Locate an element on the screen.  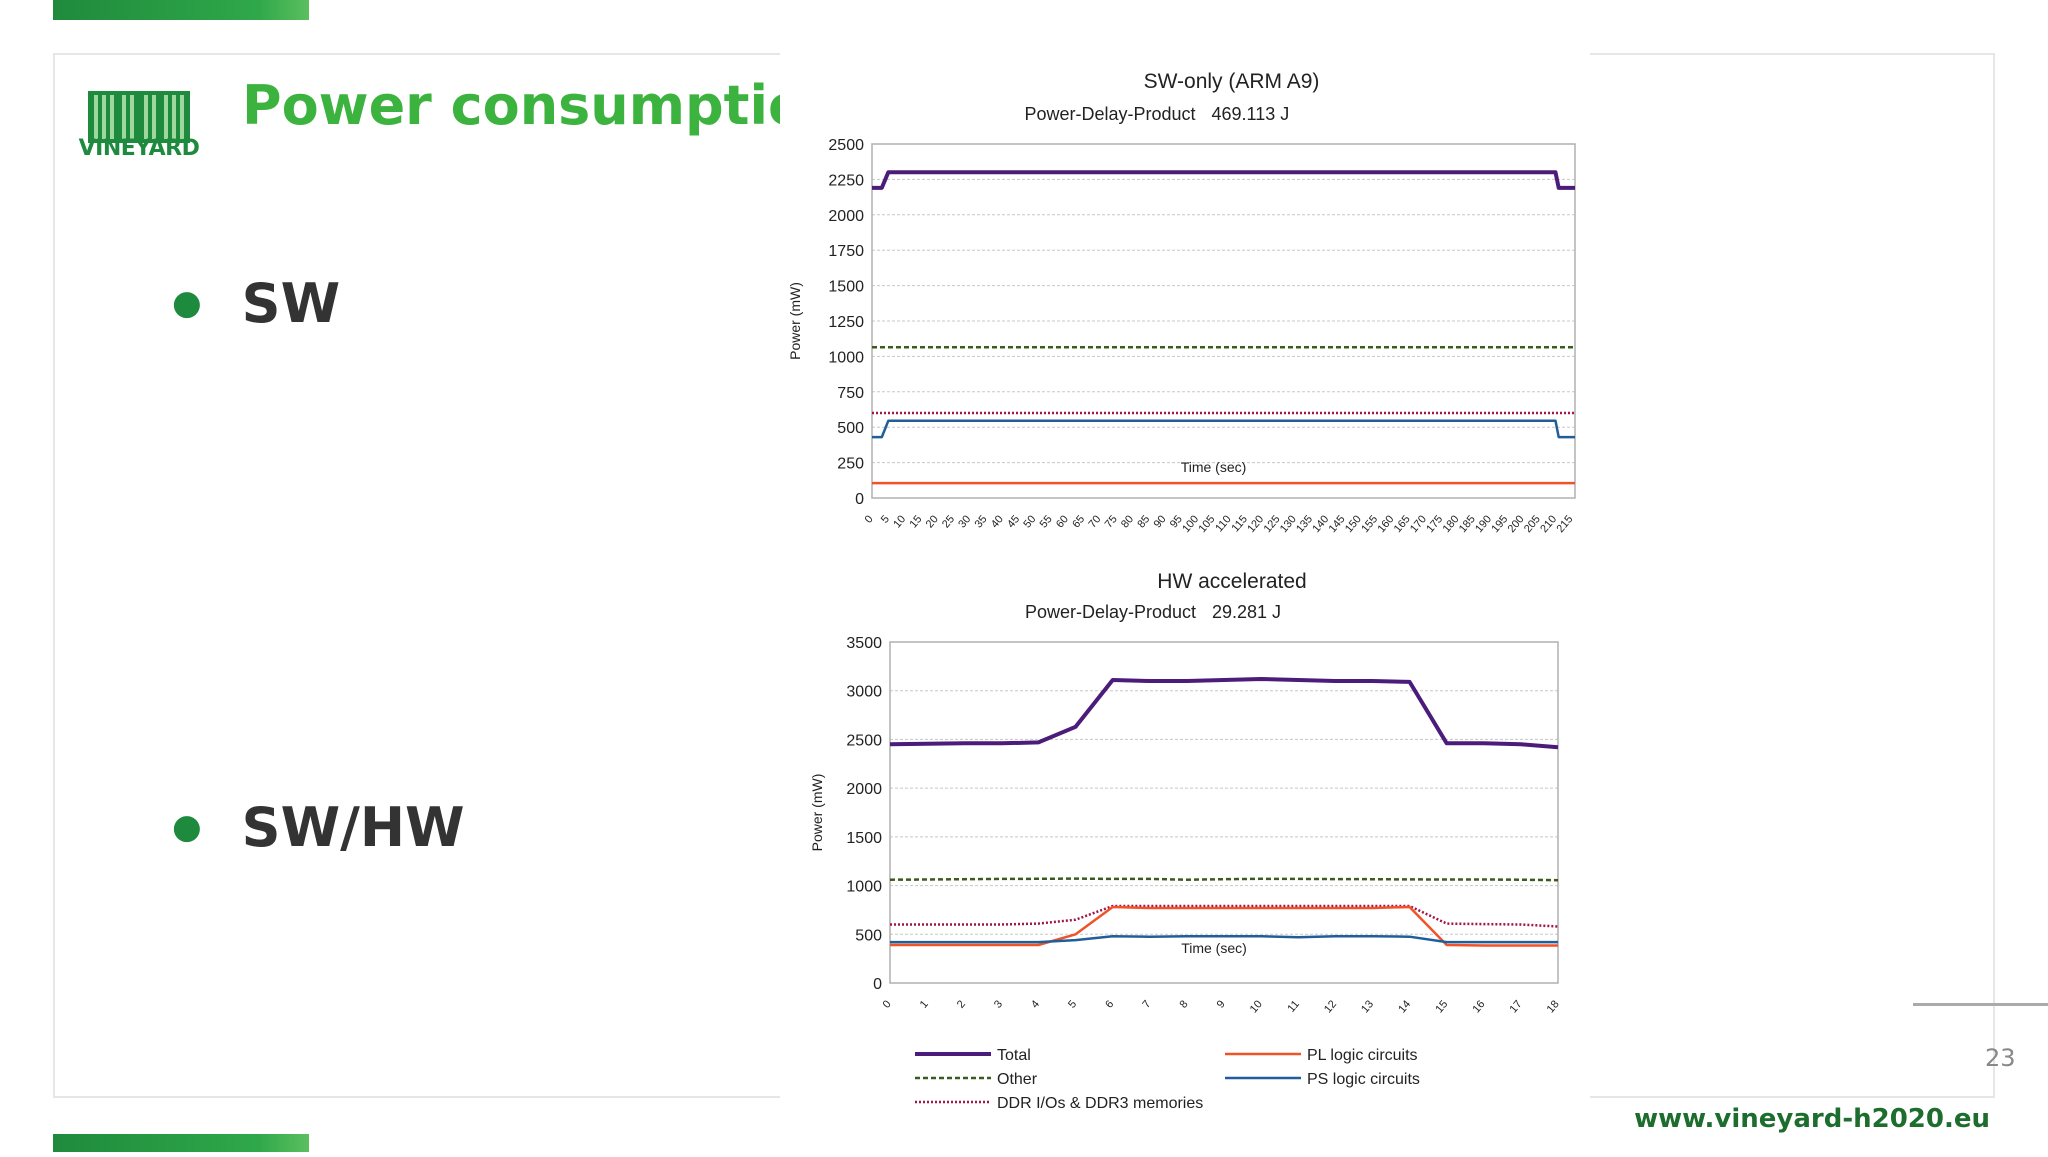
bullet-sw: ● SW is located at coordinates (256, 303).